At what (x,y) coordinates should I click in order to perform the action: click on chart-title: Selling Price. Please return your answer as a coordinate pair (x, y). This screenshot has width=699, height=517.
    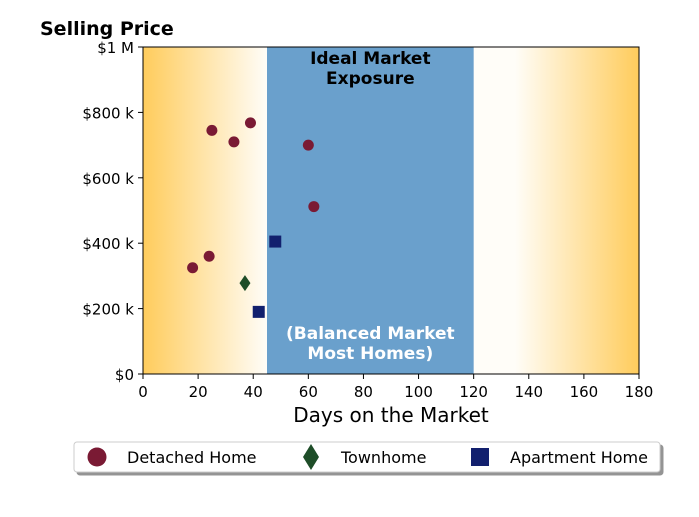
    Looking at the image, I should click on (107, 29).